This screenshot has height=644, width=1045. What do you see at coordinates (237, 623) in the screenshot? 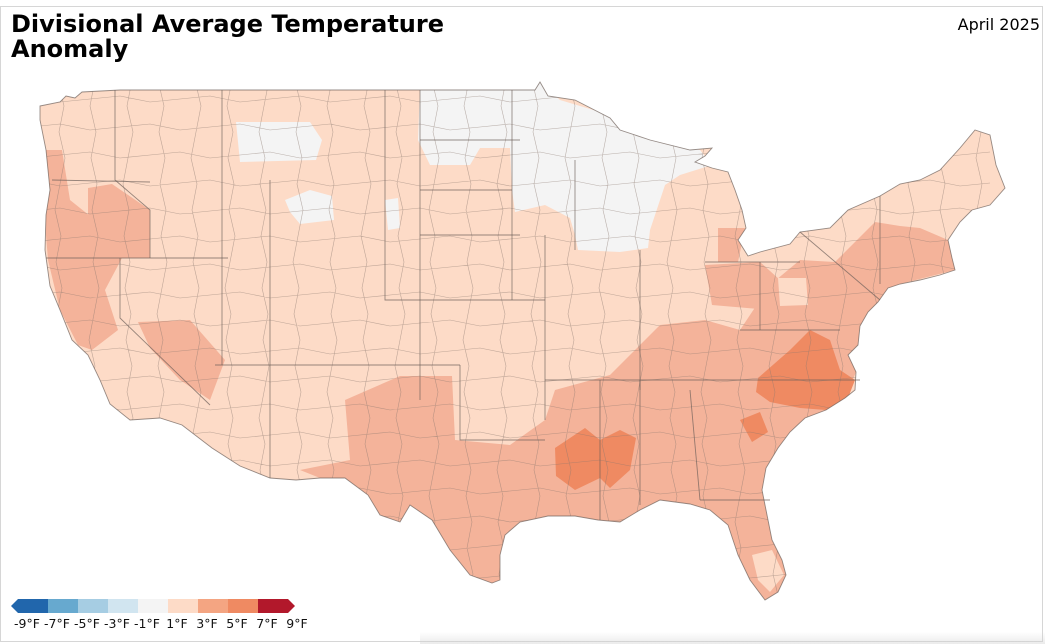
I see `legend-tick-label: 5°F` at bounding box center [237, 623].